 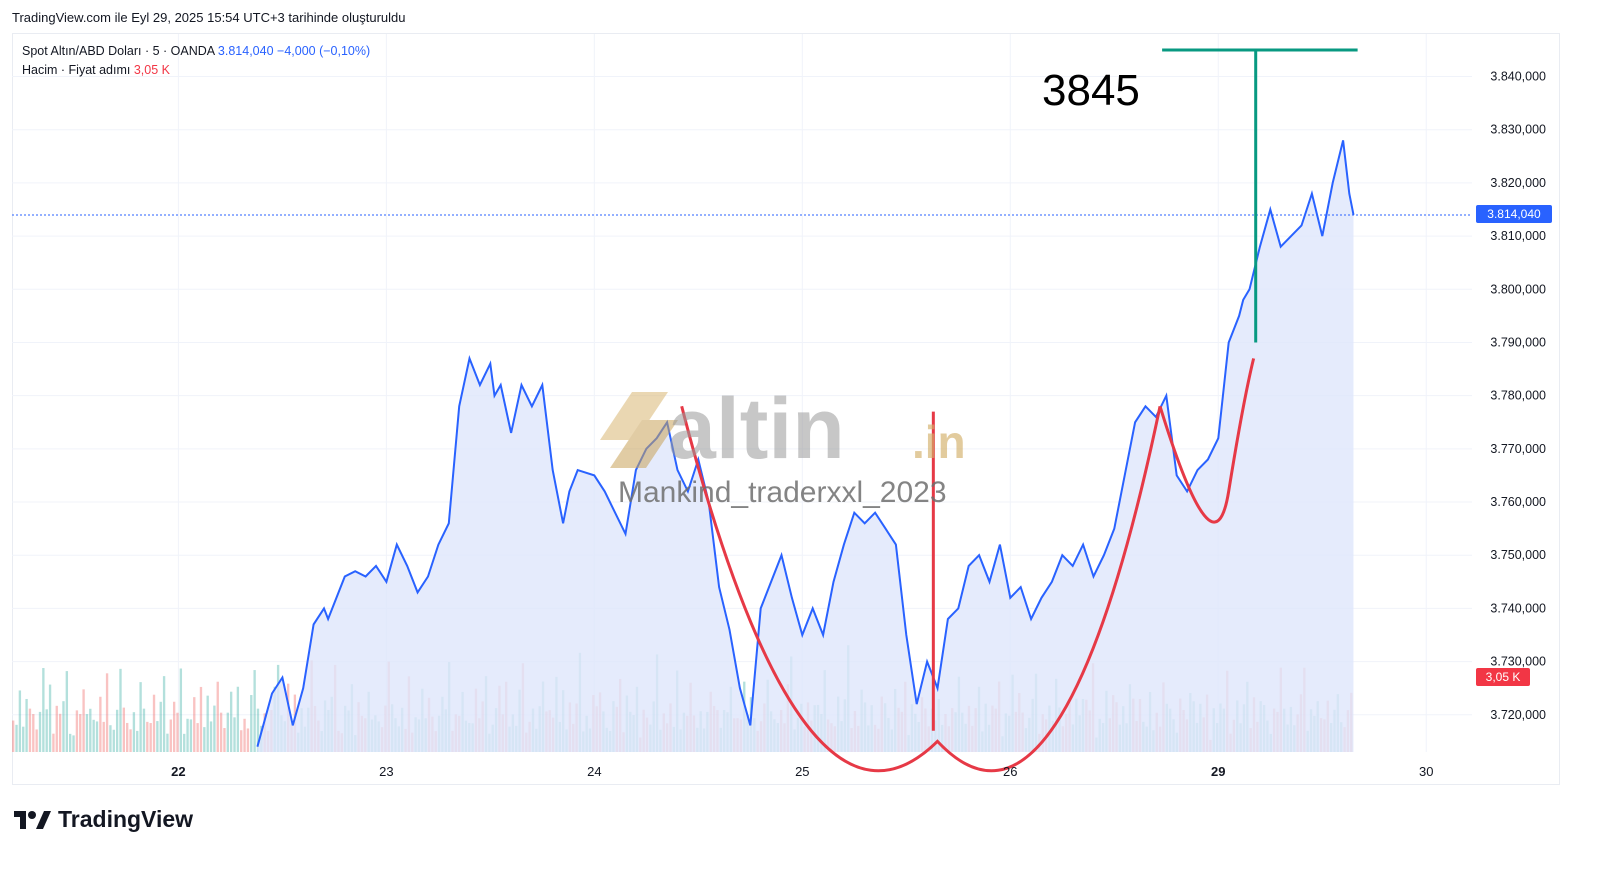 I want to click on y-tick-label: 3.760,000, so click(x=1518, y=502).